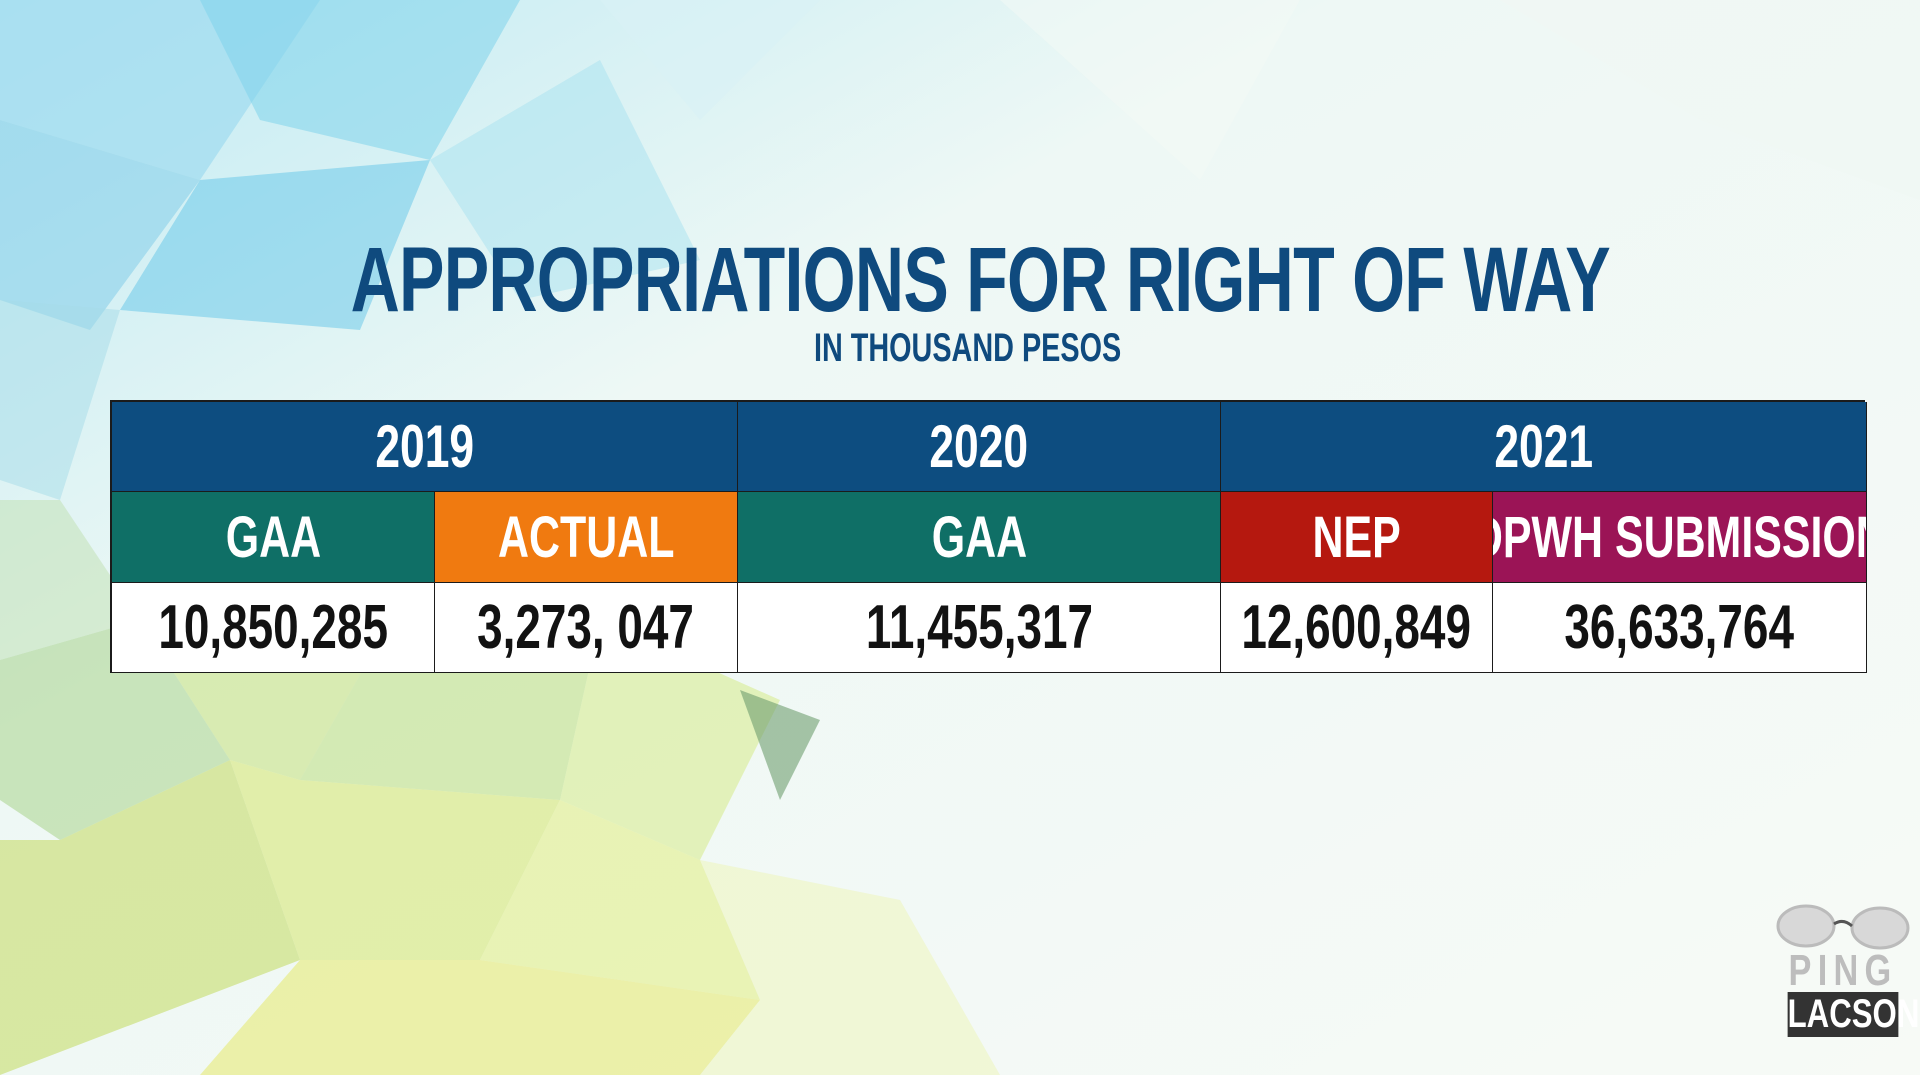  I want to click on data-label-text: 11,455,317, so click(979, 627).